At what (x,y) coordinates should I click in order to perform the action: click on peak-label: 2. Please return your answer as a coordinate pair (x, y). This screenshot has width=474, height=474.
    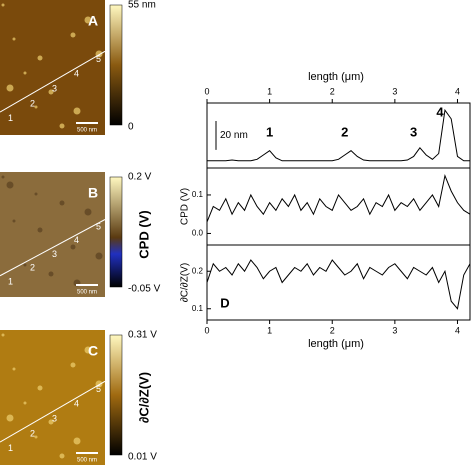
    Looking at the image, I should click on (344, 131).